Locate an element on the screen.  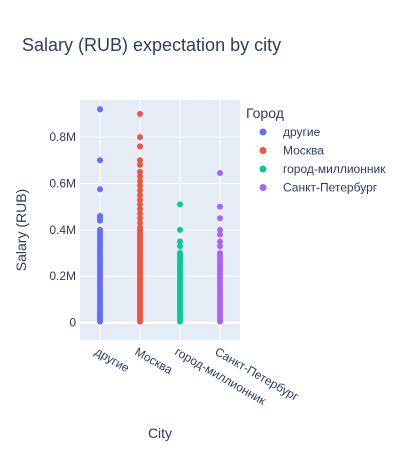
legend-label: Москва is located at coordinates (303, 151).